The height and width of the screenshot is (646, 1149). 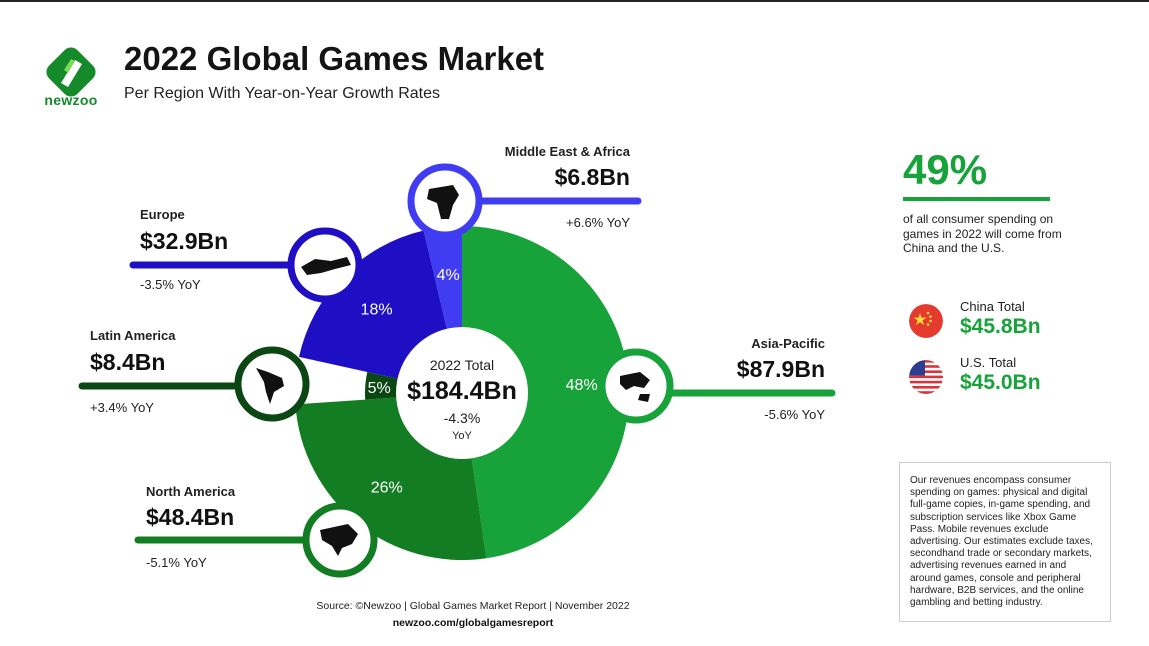 I want to click on region-yoy-mea: +6.6% YoY, so click(x=598, y=222).